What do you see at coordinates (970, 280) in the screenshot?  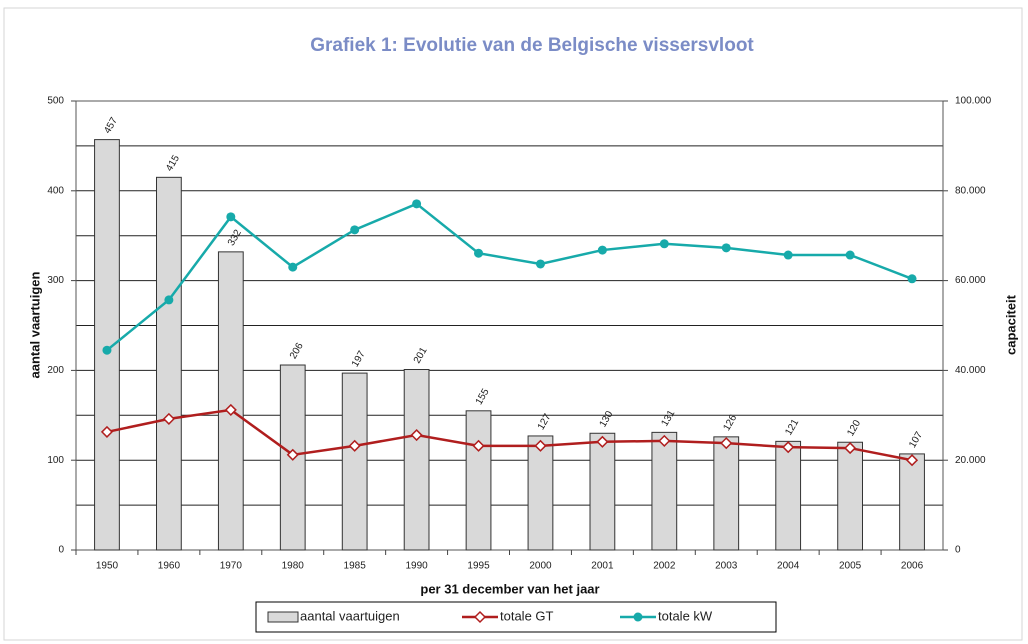 I see `y2-tick-label: 60.000` at bounding box center [970, 280].